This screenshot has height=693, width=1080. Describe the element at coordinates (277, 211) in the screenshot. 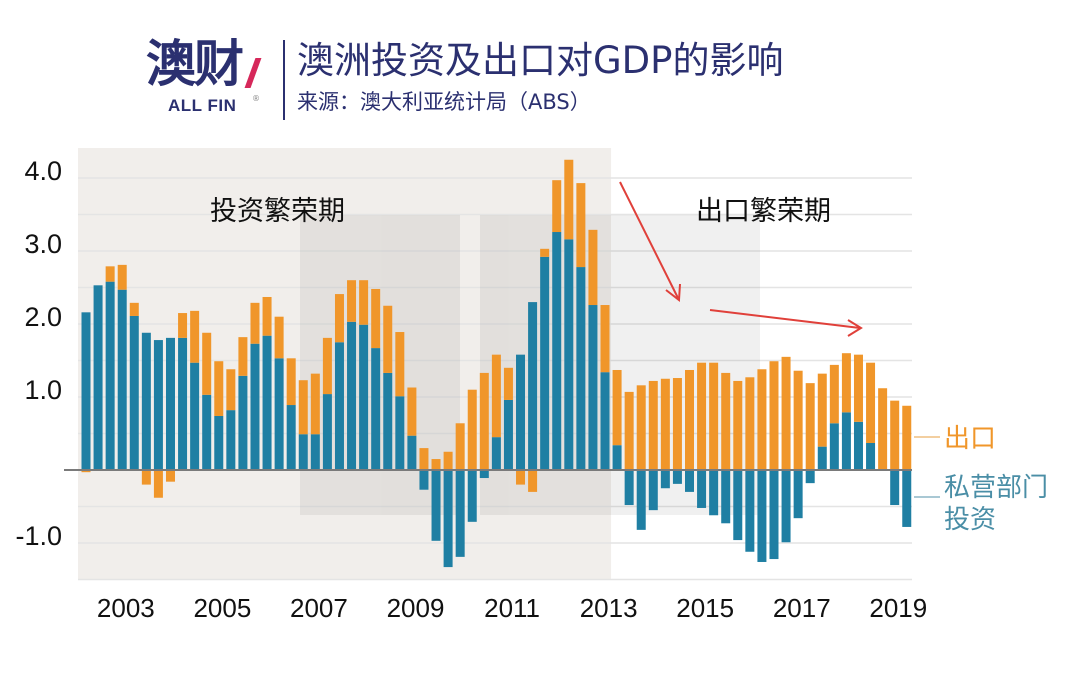

I see `annotation-investment-boom: 投资繁荣期` at that location.